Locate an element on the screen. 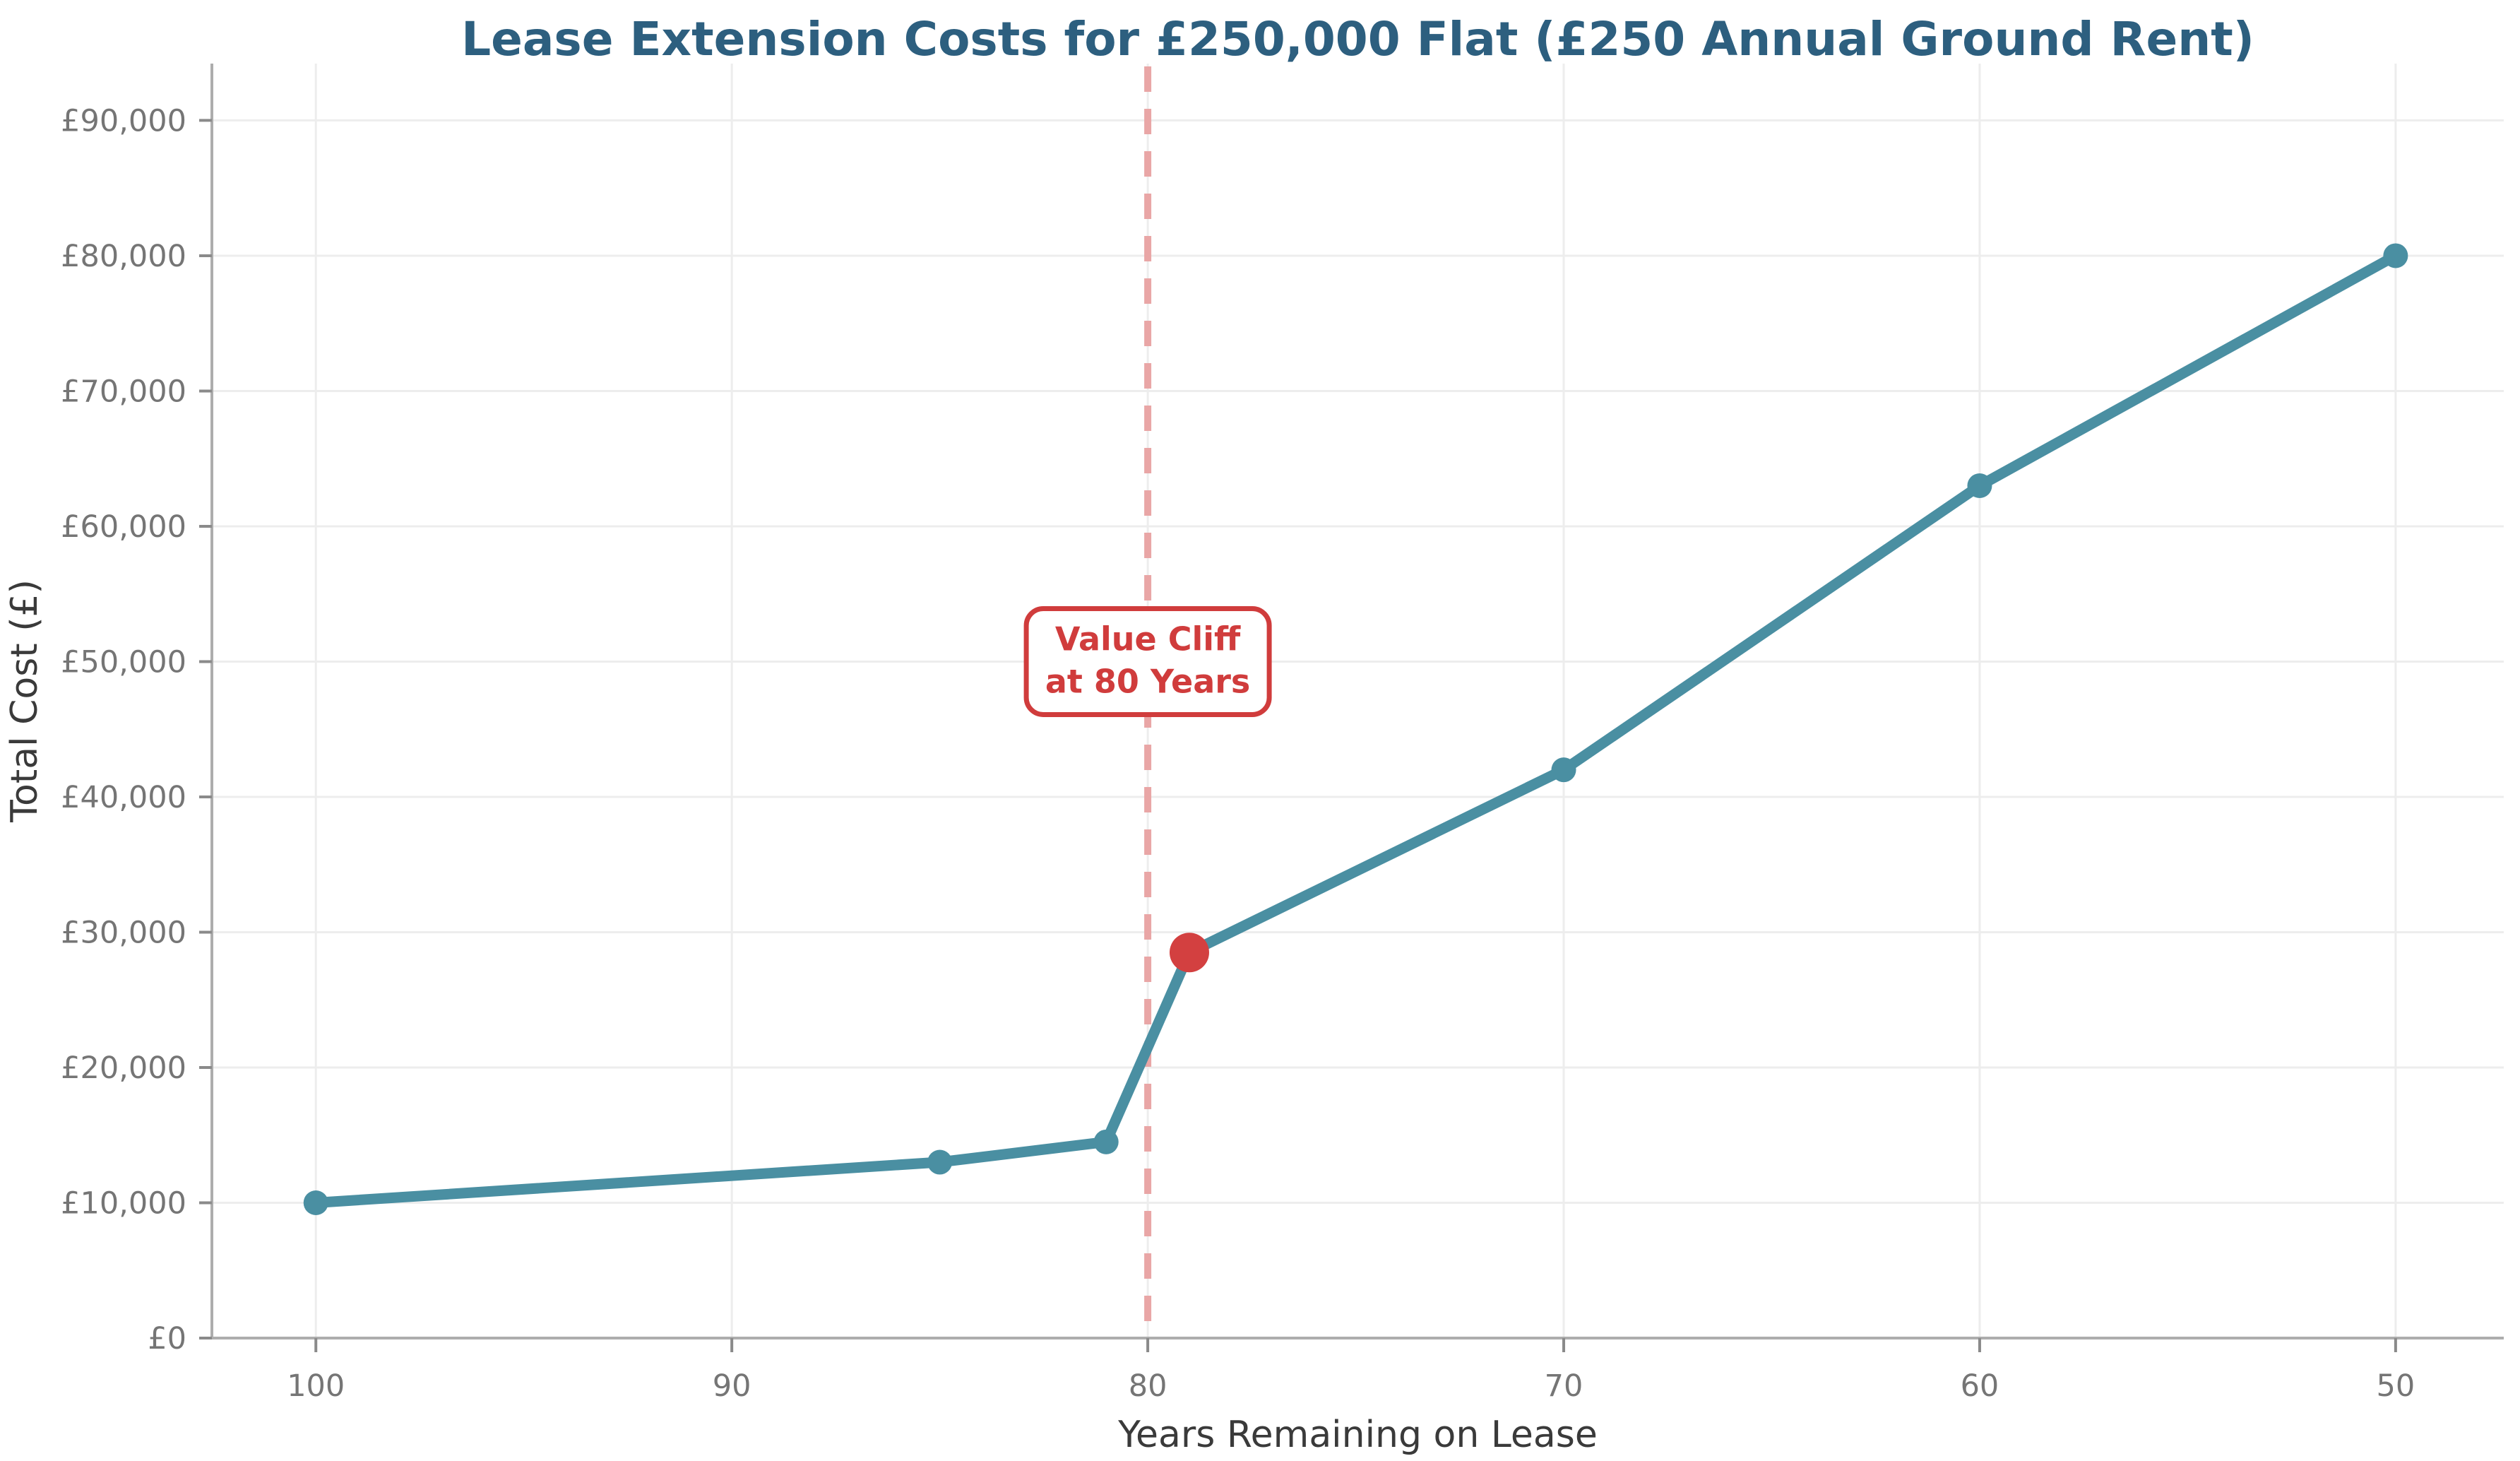 The height and width of the screenshot is (1461, 2520). y-tick-label: £50,000 is located at coordinates (124, 662).